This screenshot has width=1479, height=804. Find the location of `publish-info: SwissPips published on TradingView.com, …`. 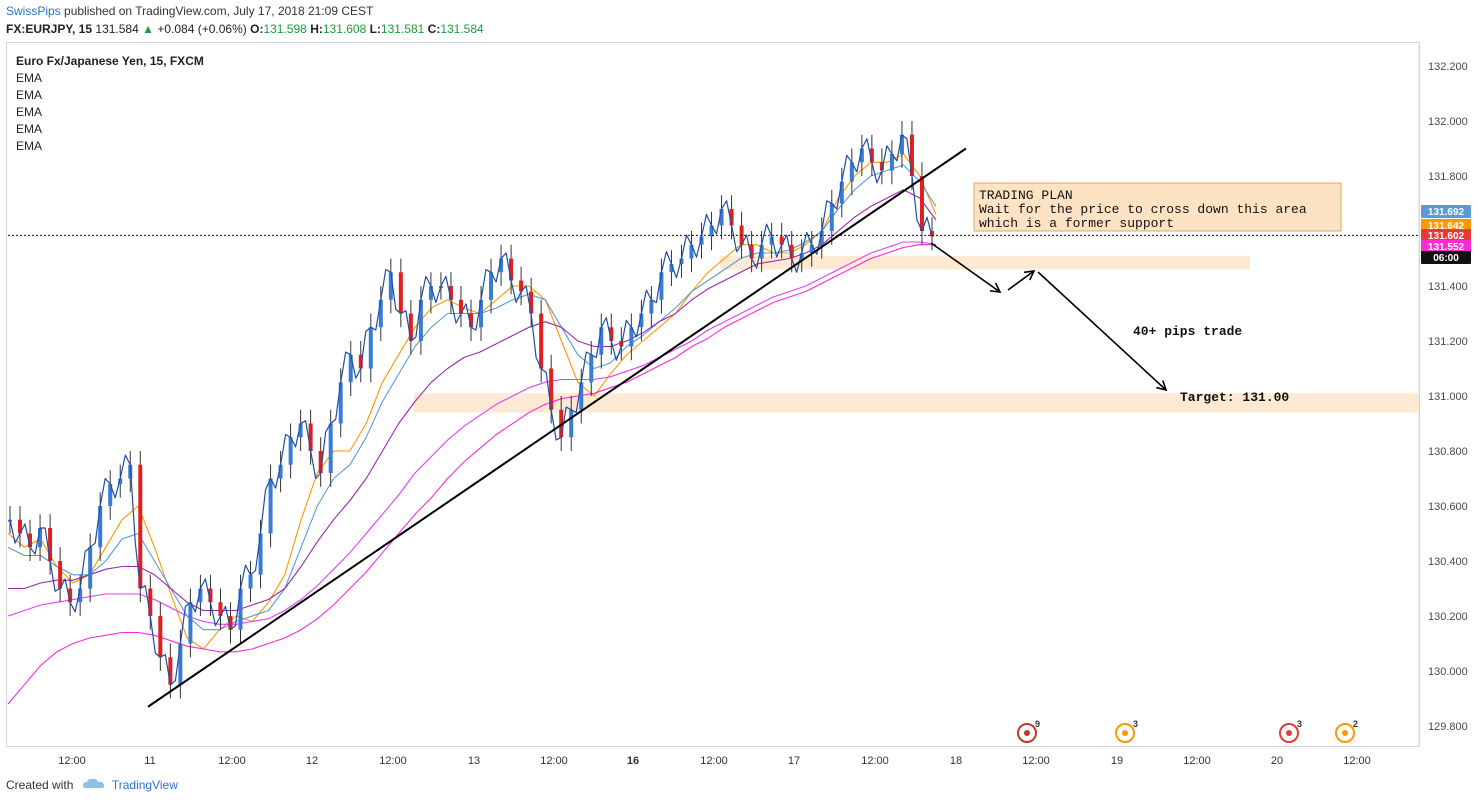

publish-info: SwissPips published on TradingView.com, … is located at coordinates (189, 11).